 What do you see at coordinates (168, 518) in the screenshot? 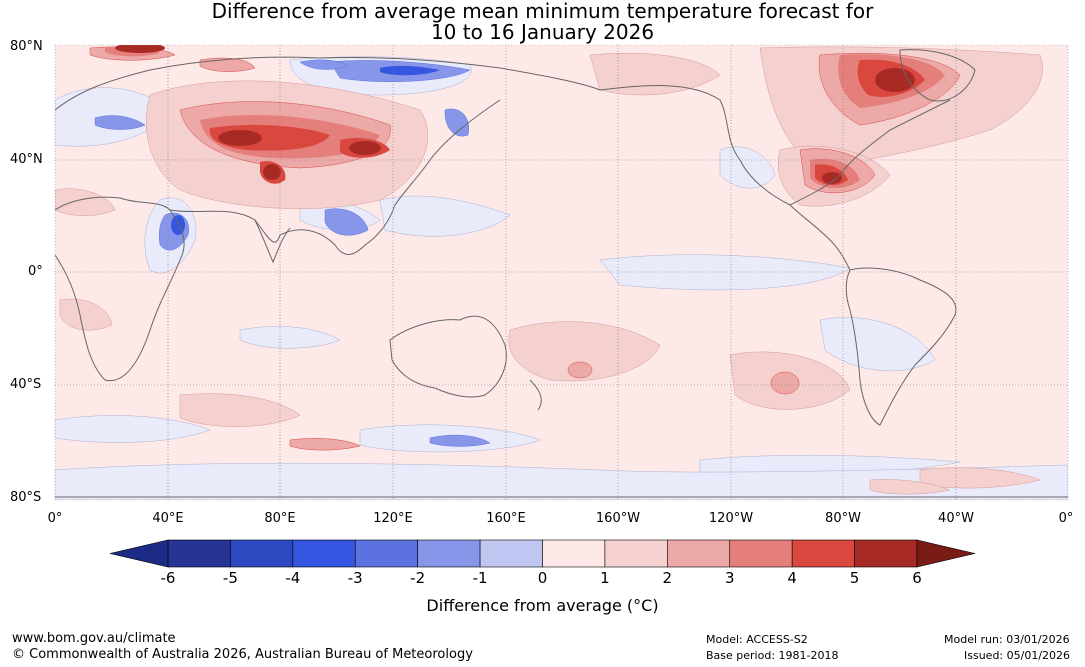
I see `lon-label-40e: 40°E` at bounding box center [168, 518].